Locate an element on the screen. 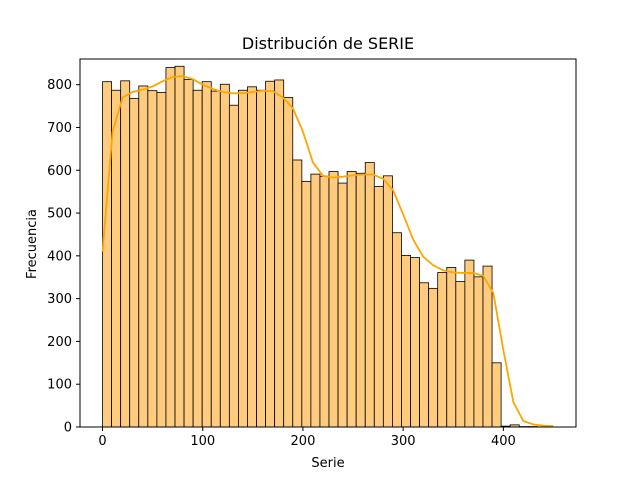 The image size is (640, 480). x-tick-label: 300 is located at coordinates (403, 441).